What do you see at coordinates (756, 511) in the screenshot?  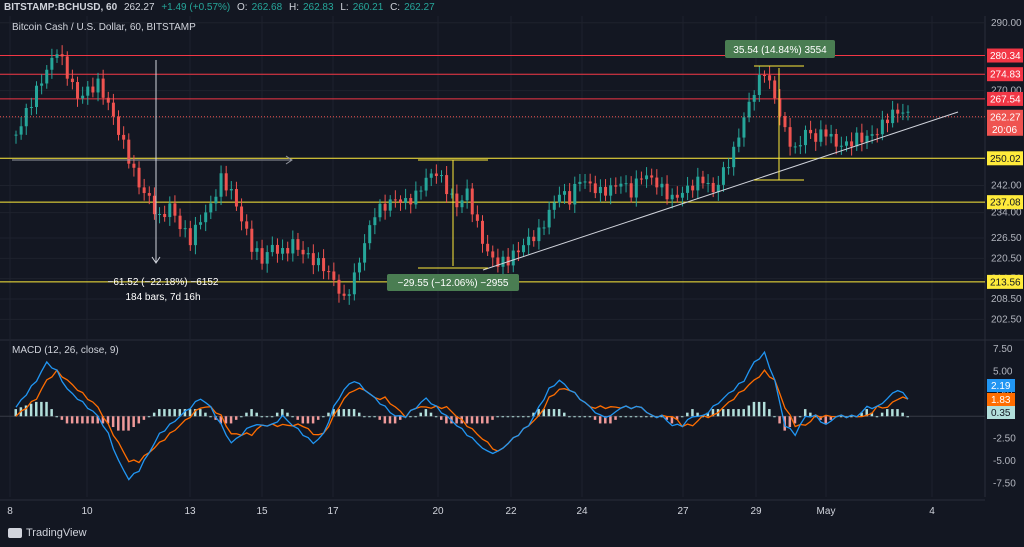 I see `x-tick-label: 29` at bounding box center [756, 511].